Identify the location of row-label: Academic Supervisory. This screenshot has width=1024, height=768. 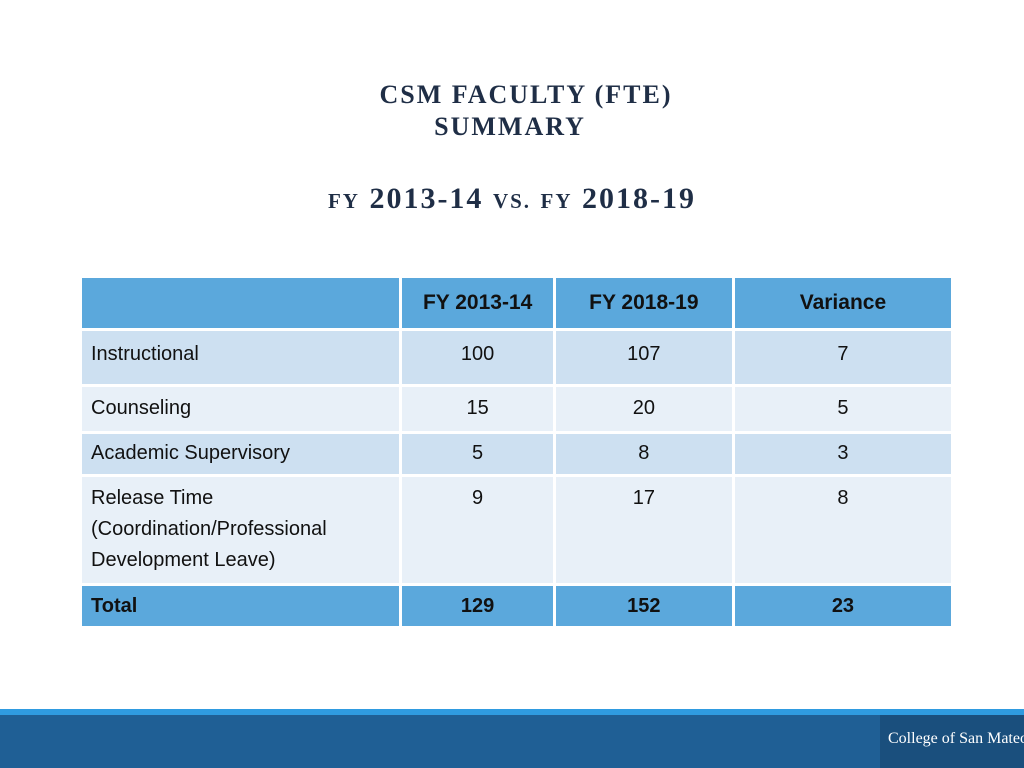
(240, 454).